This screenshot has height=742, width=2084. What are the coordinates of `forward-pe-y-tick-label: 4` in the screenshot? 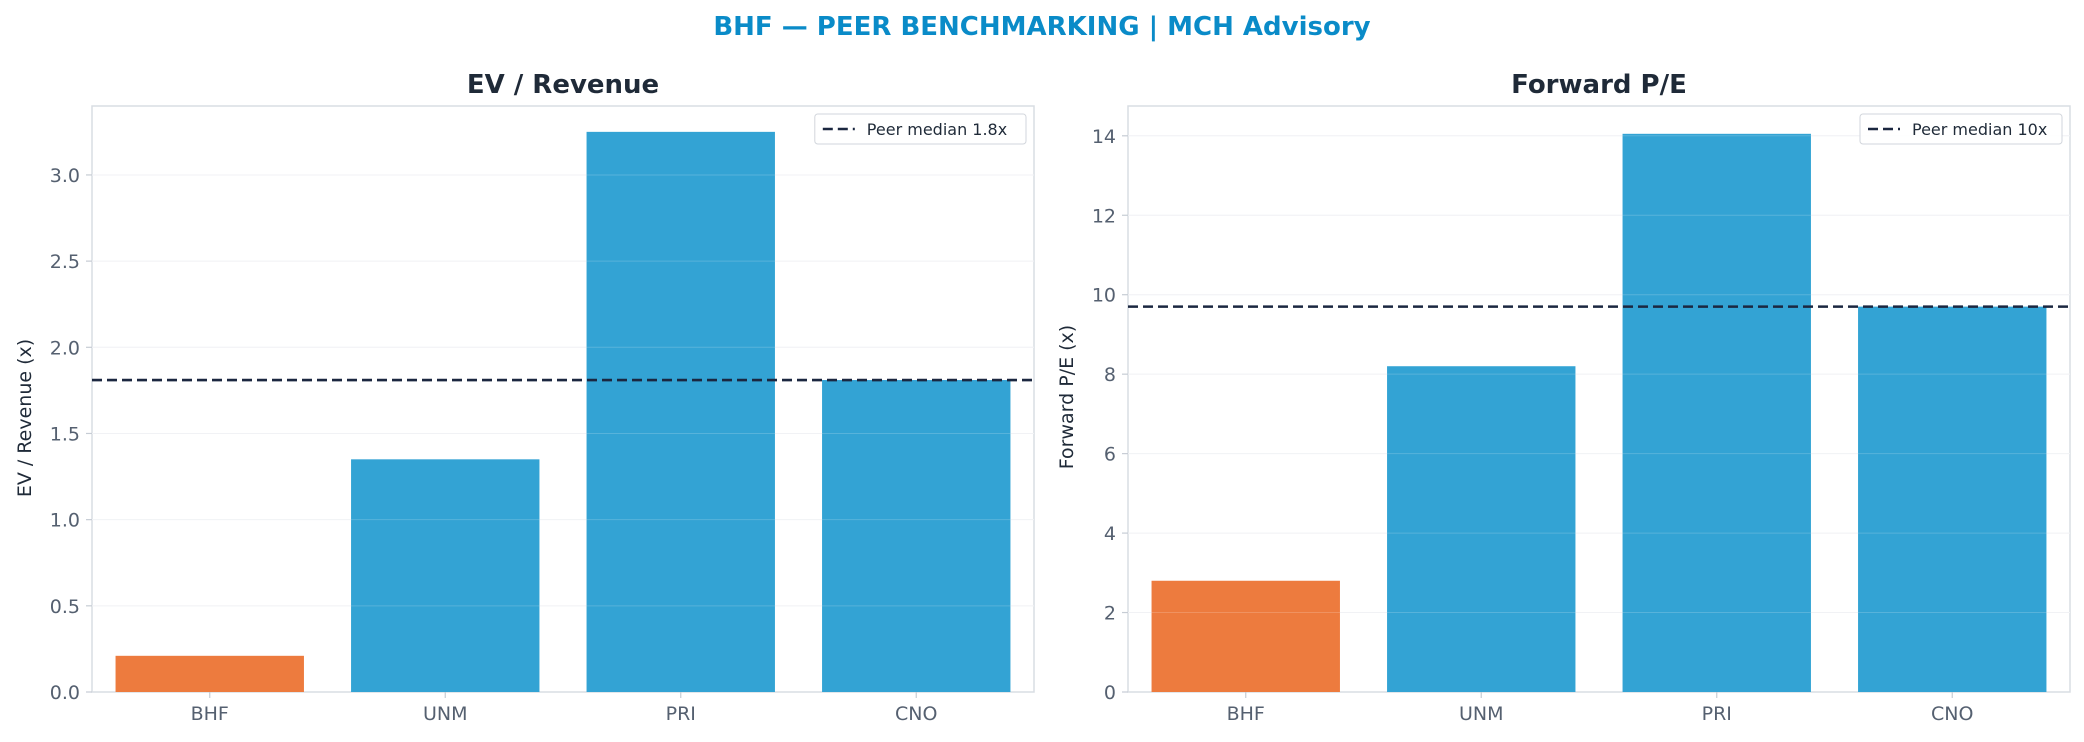 It's located at (1110, 534).